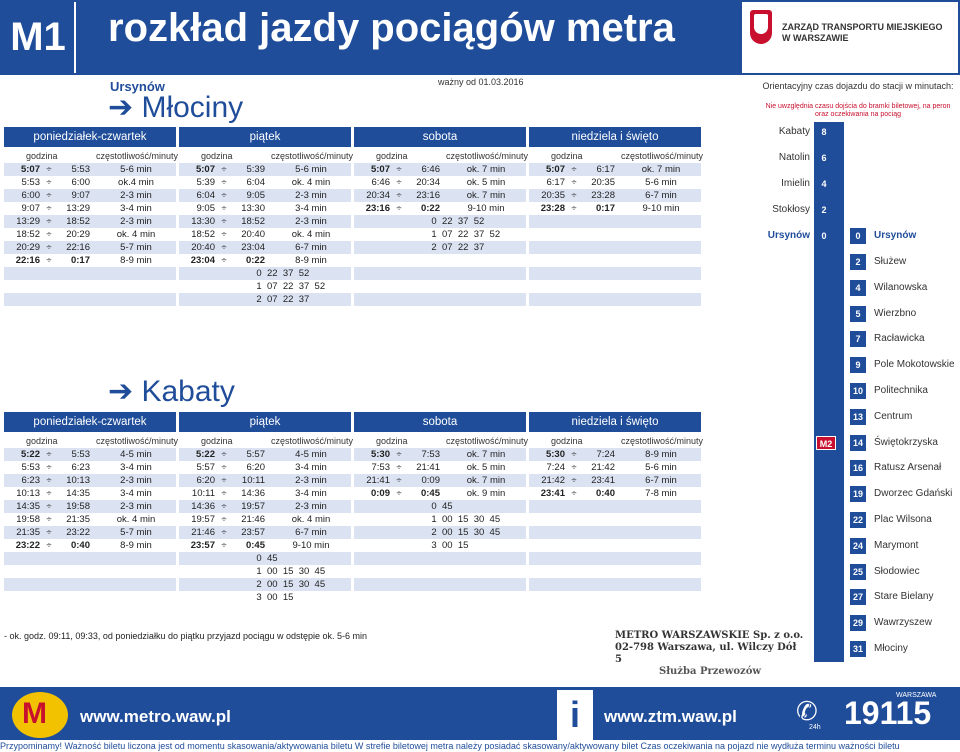  I want to click on hotline-number: 19115, so click(888, 713).